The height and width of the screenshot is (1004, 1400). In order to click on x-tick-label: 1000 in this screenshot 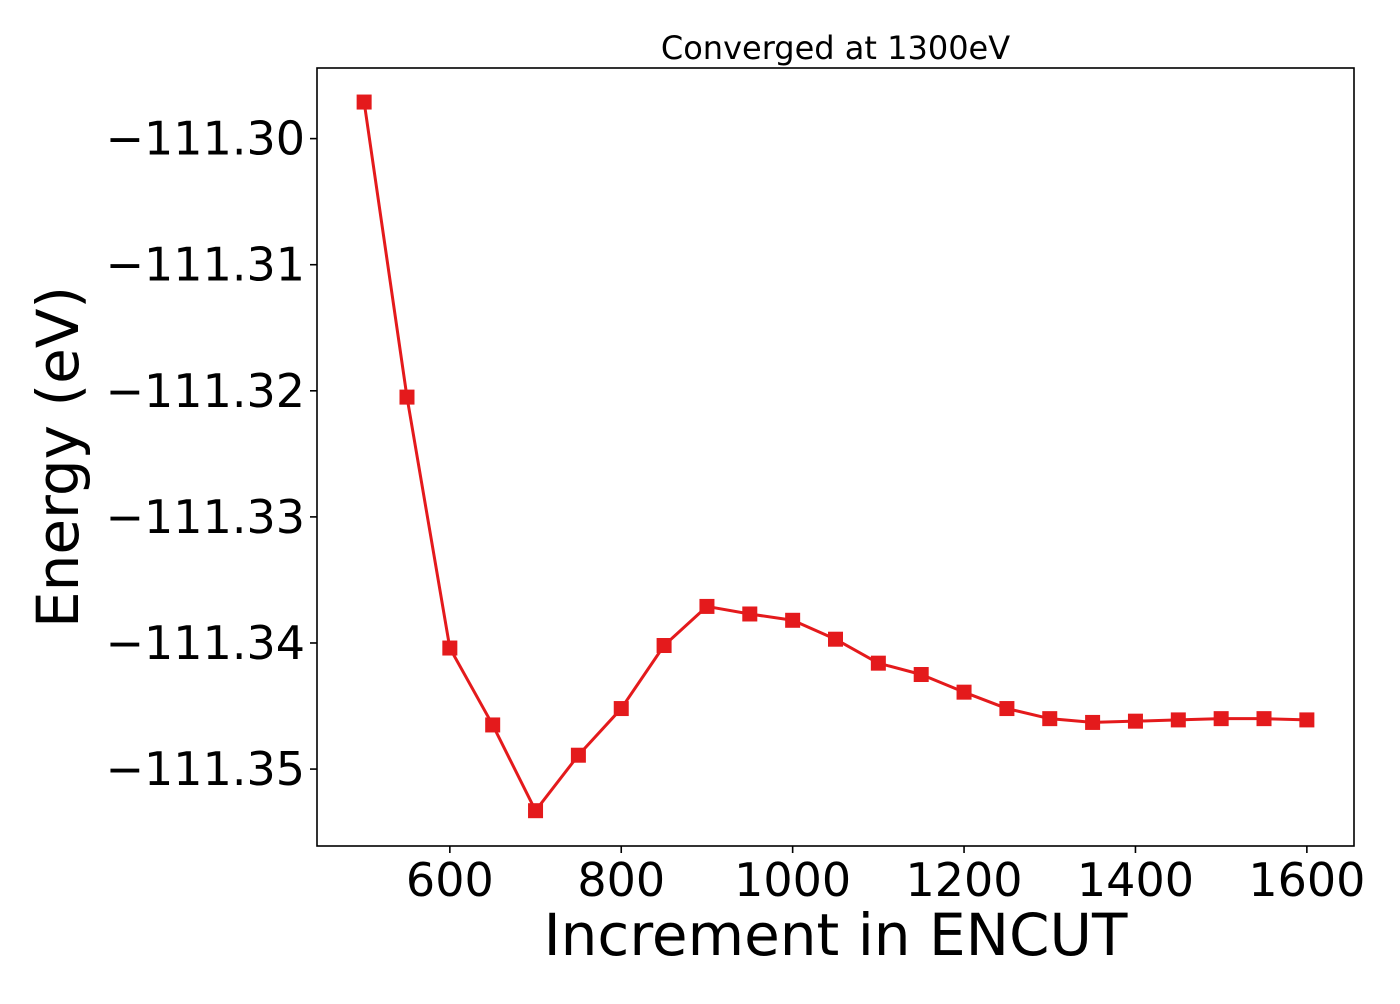, I will do `click(792, 880)`.